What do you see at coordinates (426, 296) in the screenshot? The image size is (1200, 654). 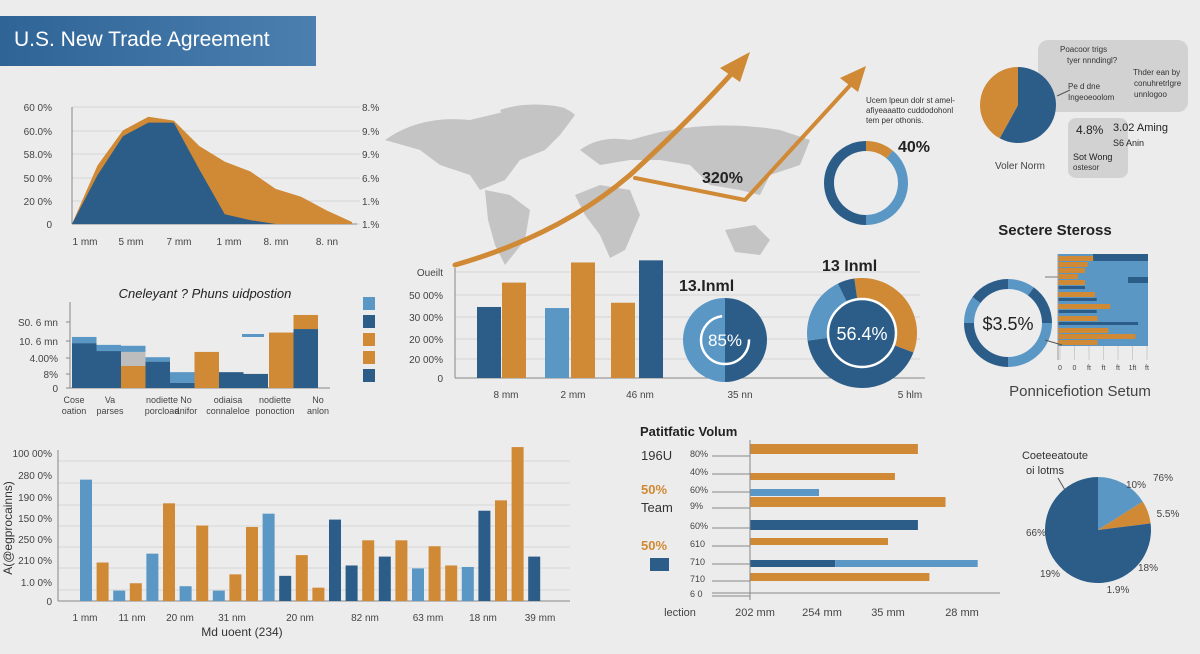 I see `y-tick-label: 50 00%` at bounding box center [426, 296].